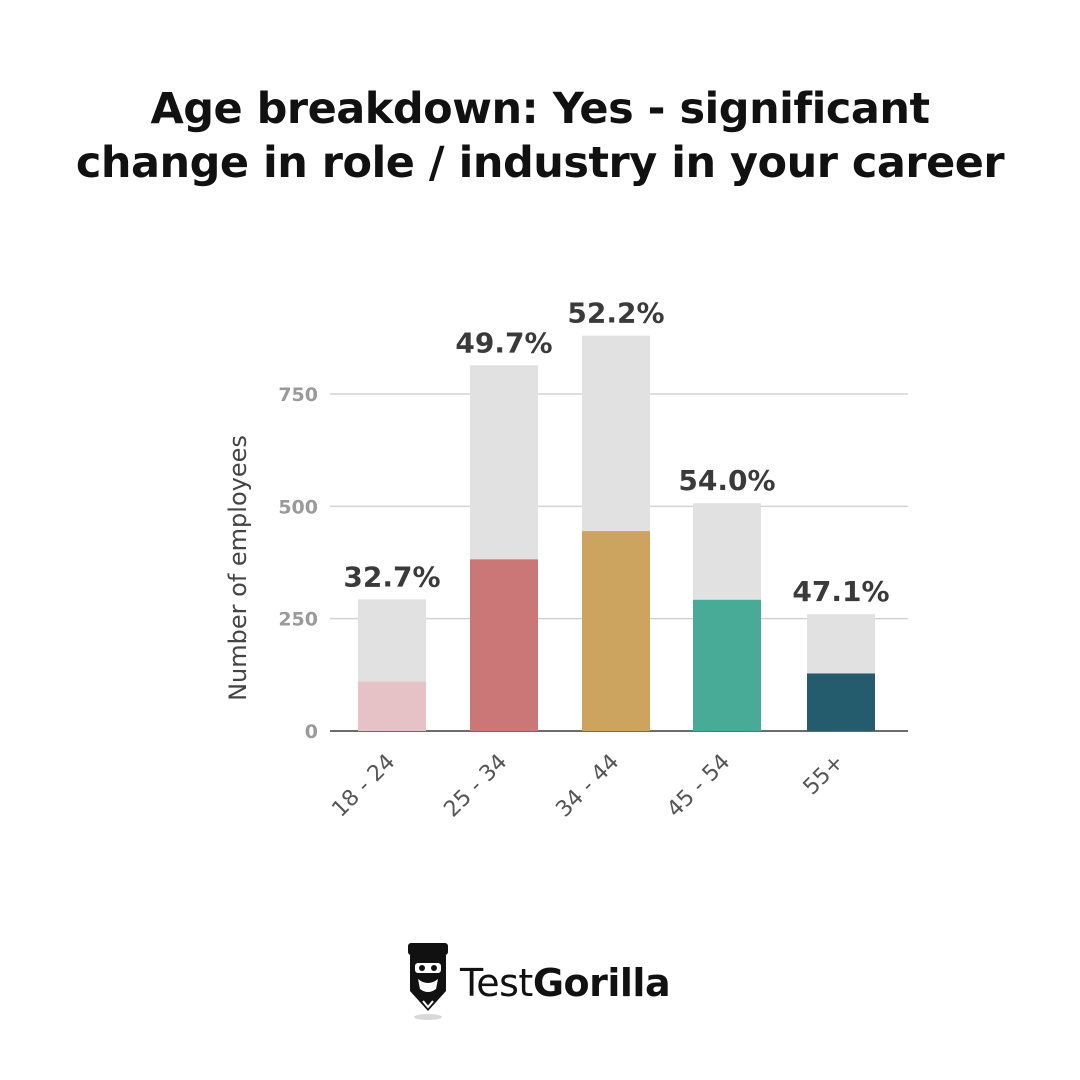  Describe the element at coordinates (298, 395) in the screenshot. I see `y-tick-label: 750` at that location.